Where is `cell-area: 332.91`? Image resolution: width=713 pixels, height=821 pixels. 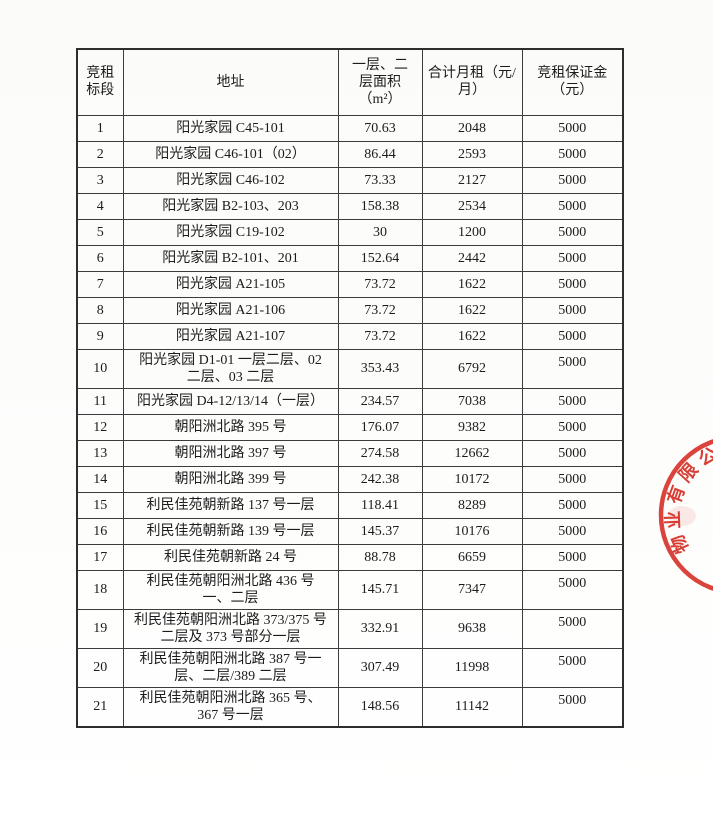
cell-area: 332.91 is located at coordinates (380, 628).